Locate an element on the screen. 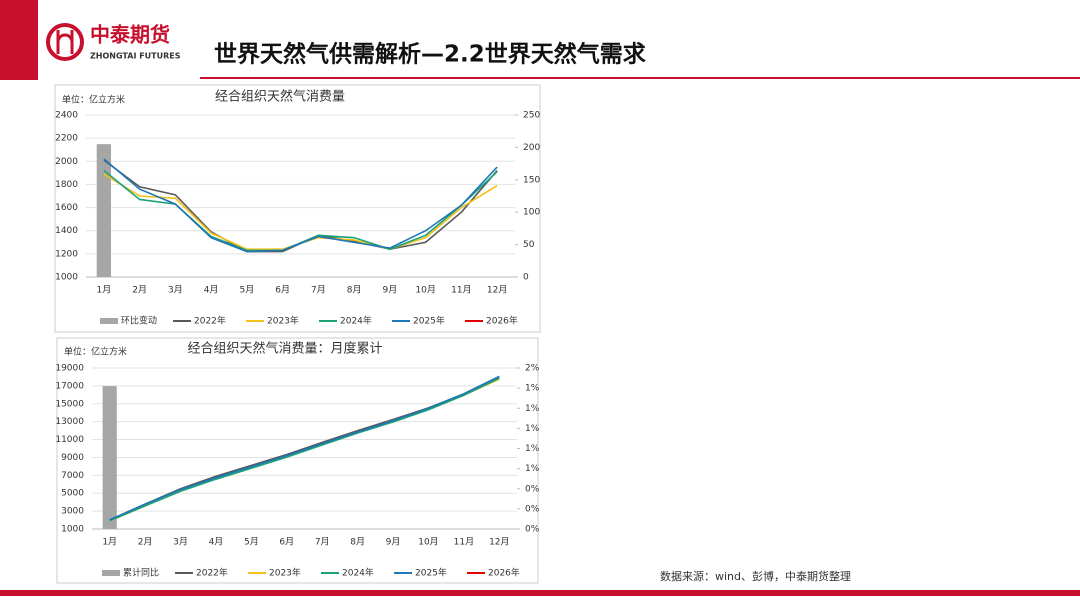 The height and width of the screenshot is (608, 1080). y-tick-label: 15000 is located at coordinates (69, 404).